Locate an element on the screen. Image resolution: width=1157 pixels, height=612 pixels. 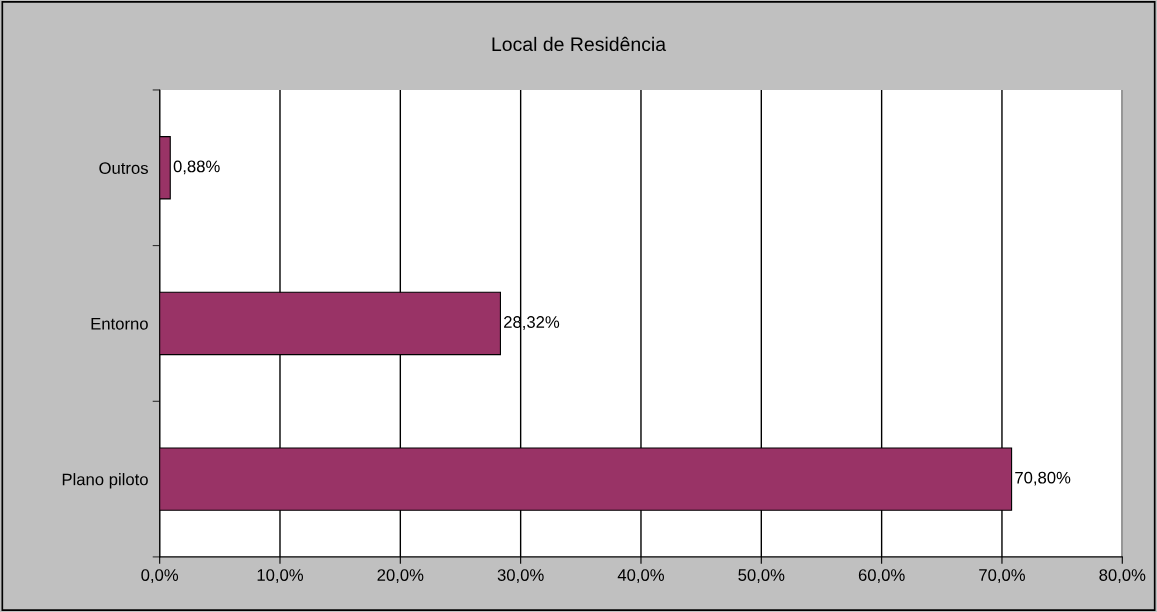
x-tick-label: 0,0% is located at coordinates (160, 576).